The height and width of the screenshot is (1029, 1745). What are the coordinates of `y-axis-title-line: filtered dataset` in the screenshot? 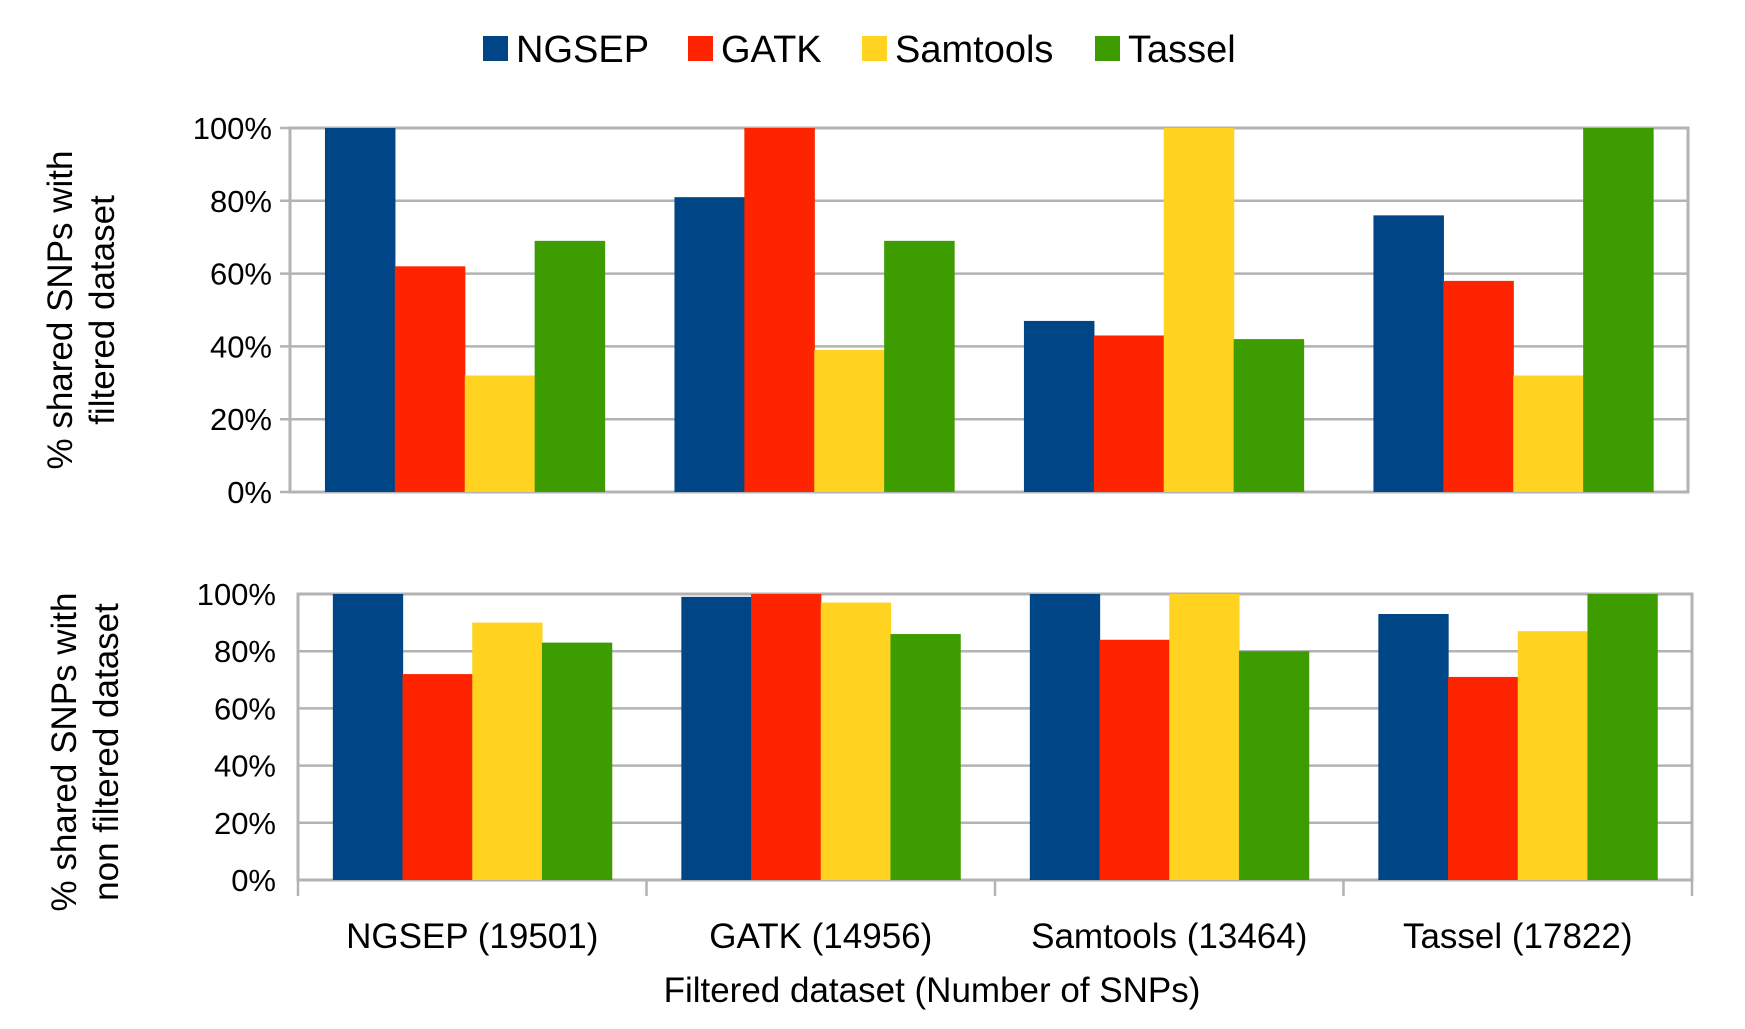 It's located at (102, 310).